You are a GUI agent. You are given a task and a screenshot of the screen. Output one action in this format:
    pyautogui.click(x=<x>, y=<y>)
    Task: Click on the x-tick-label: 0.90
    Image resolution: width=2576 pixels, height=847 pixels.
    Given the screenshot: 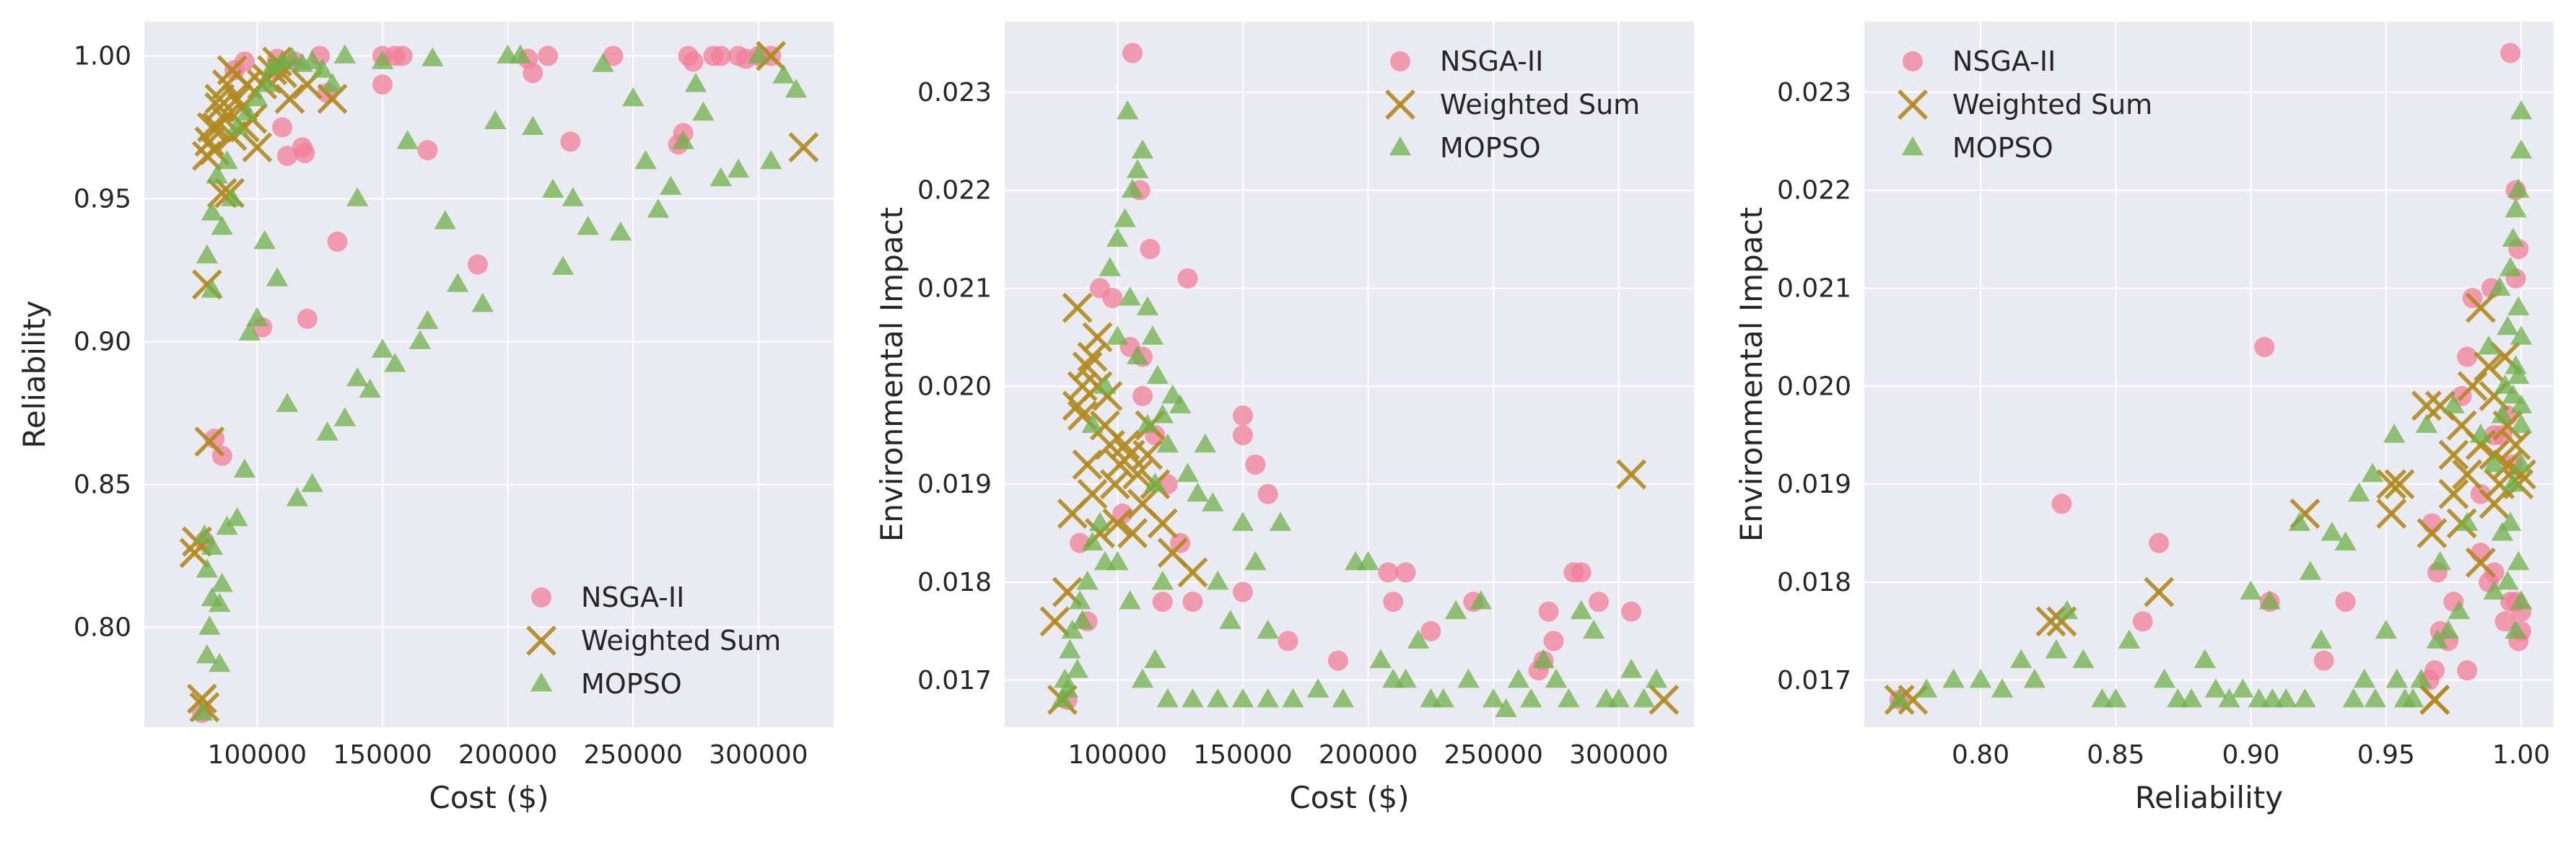 What is the action you would take?
    pyautogui.click(x=2250, y=755)
    